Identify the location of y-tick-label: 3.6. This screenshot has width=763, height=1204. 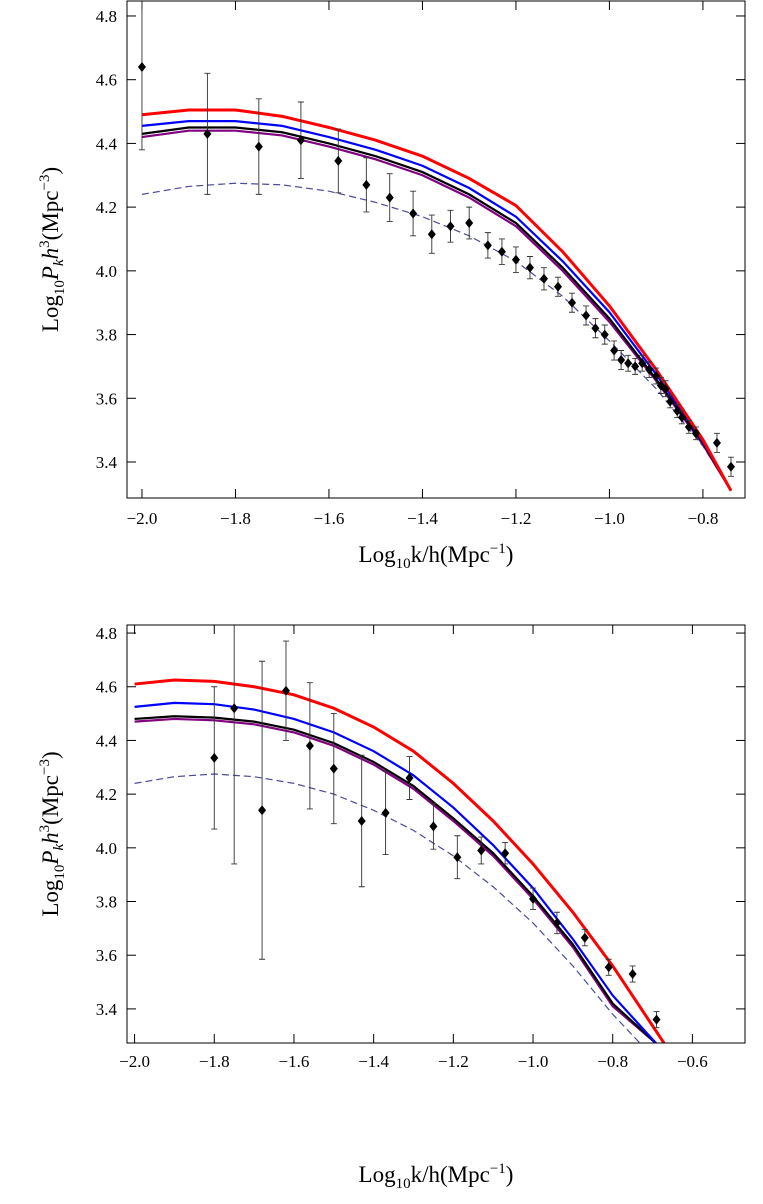
(106, 955).